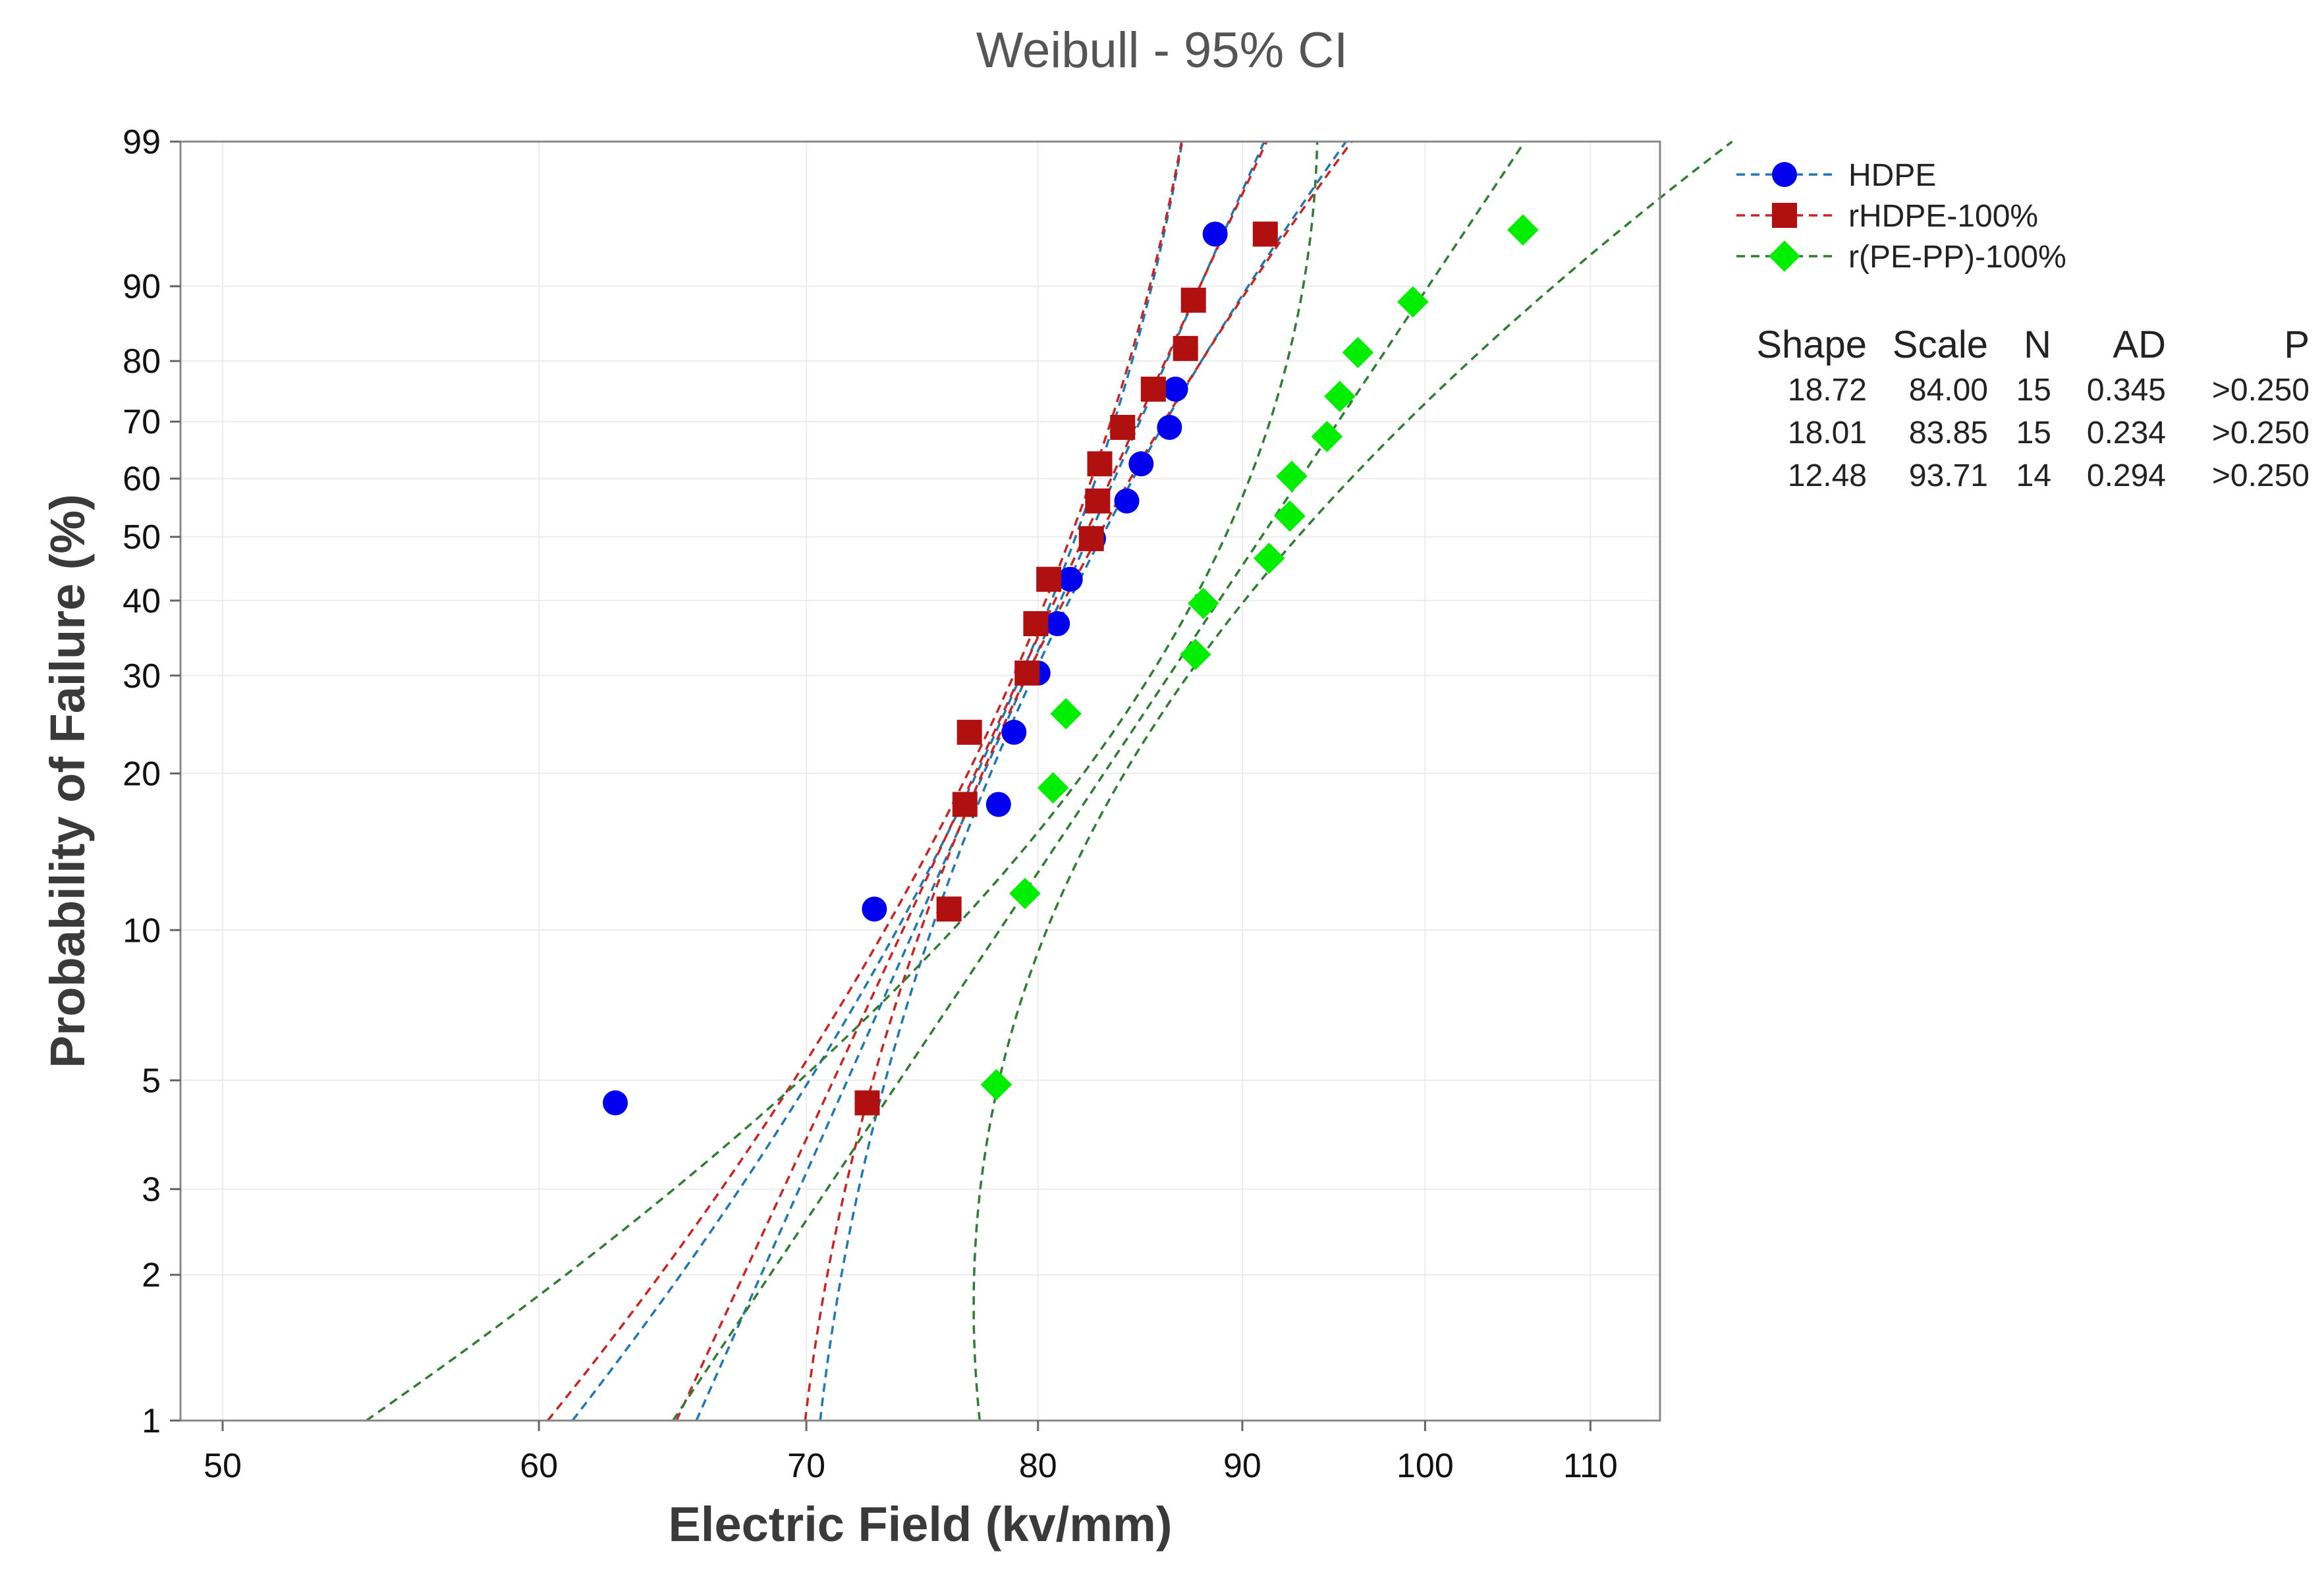 This screenshot has width=2324, height=1574. Describe the element at coordinates (151, 1421) in the screenshot. I see `y-tick-label: 1` at that location.